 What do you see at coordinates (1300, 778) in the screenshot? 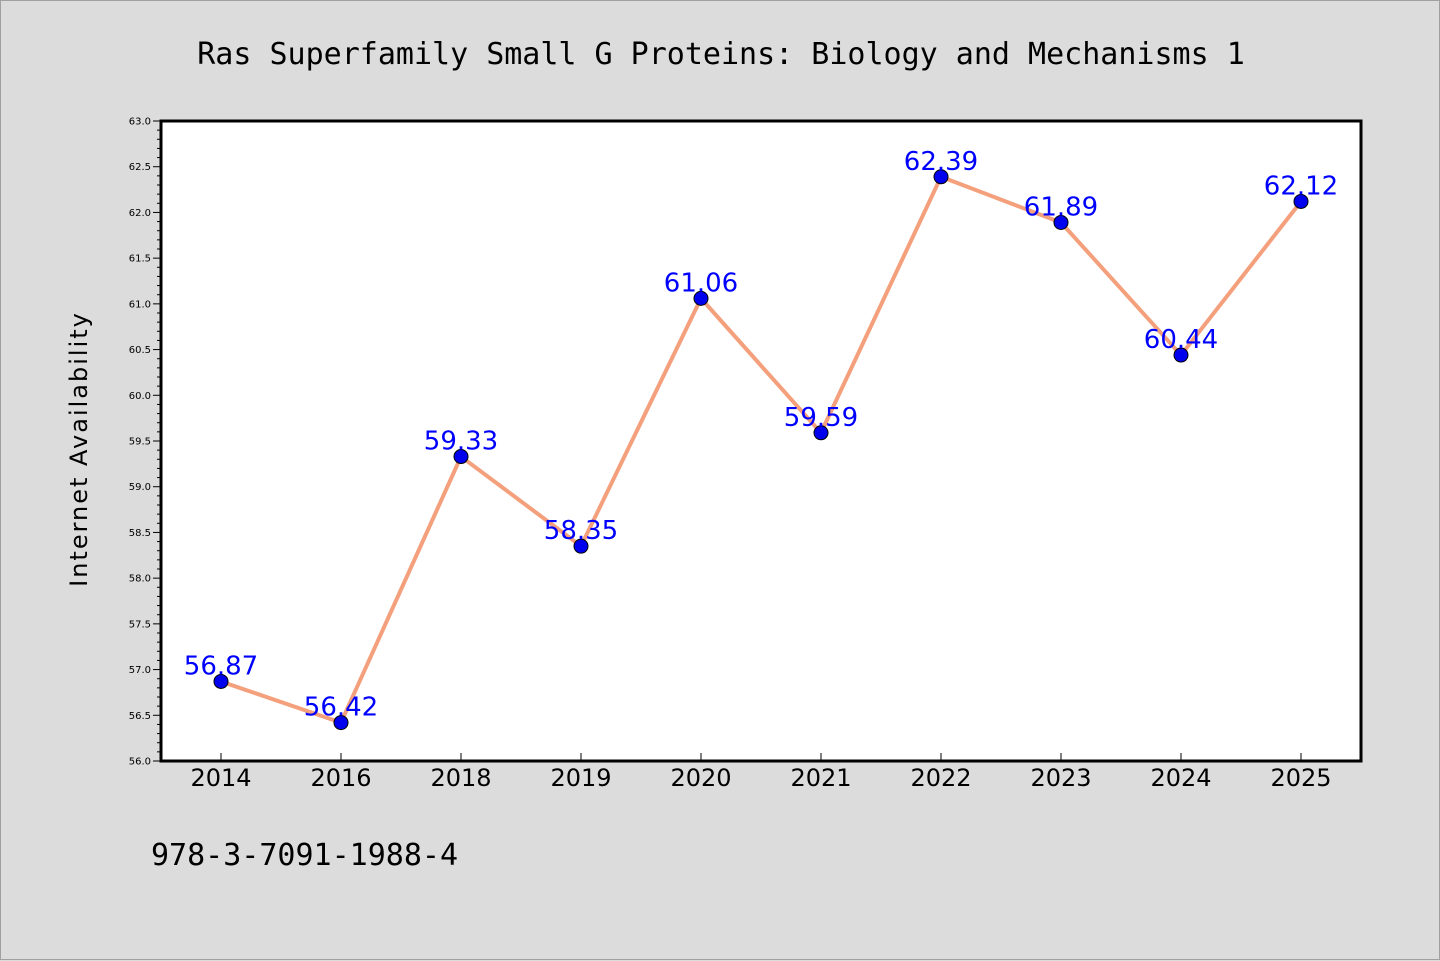
I see `x-tick-label: 2025` at bounding box center [1300, 778].